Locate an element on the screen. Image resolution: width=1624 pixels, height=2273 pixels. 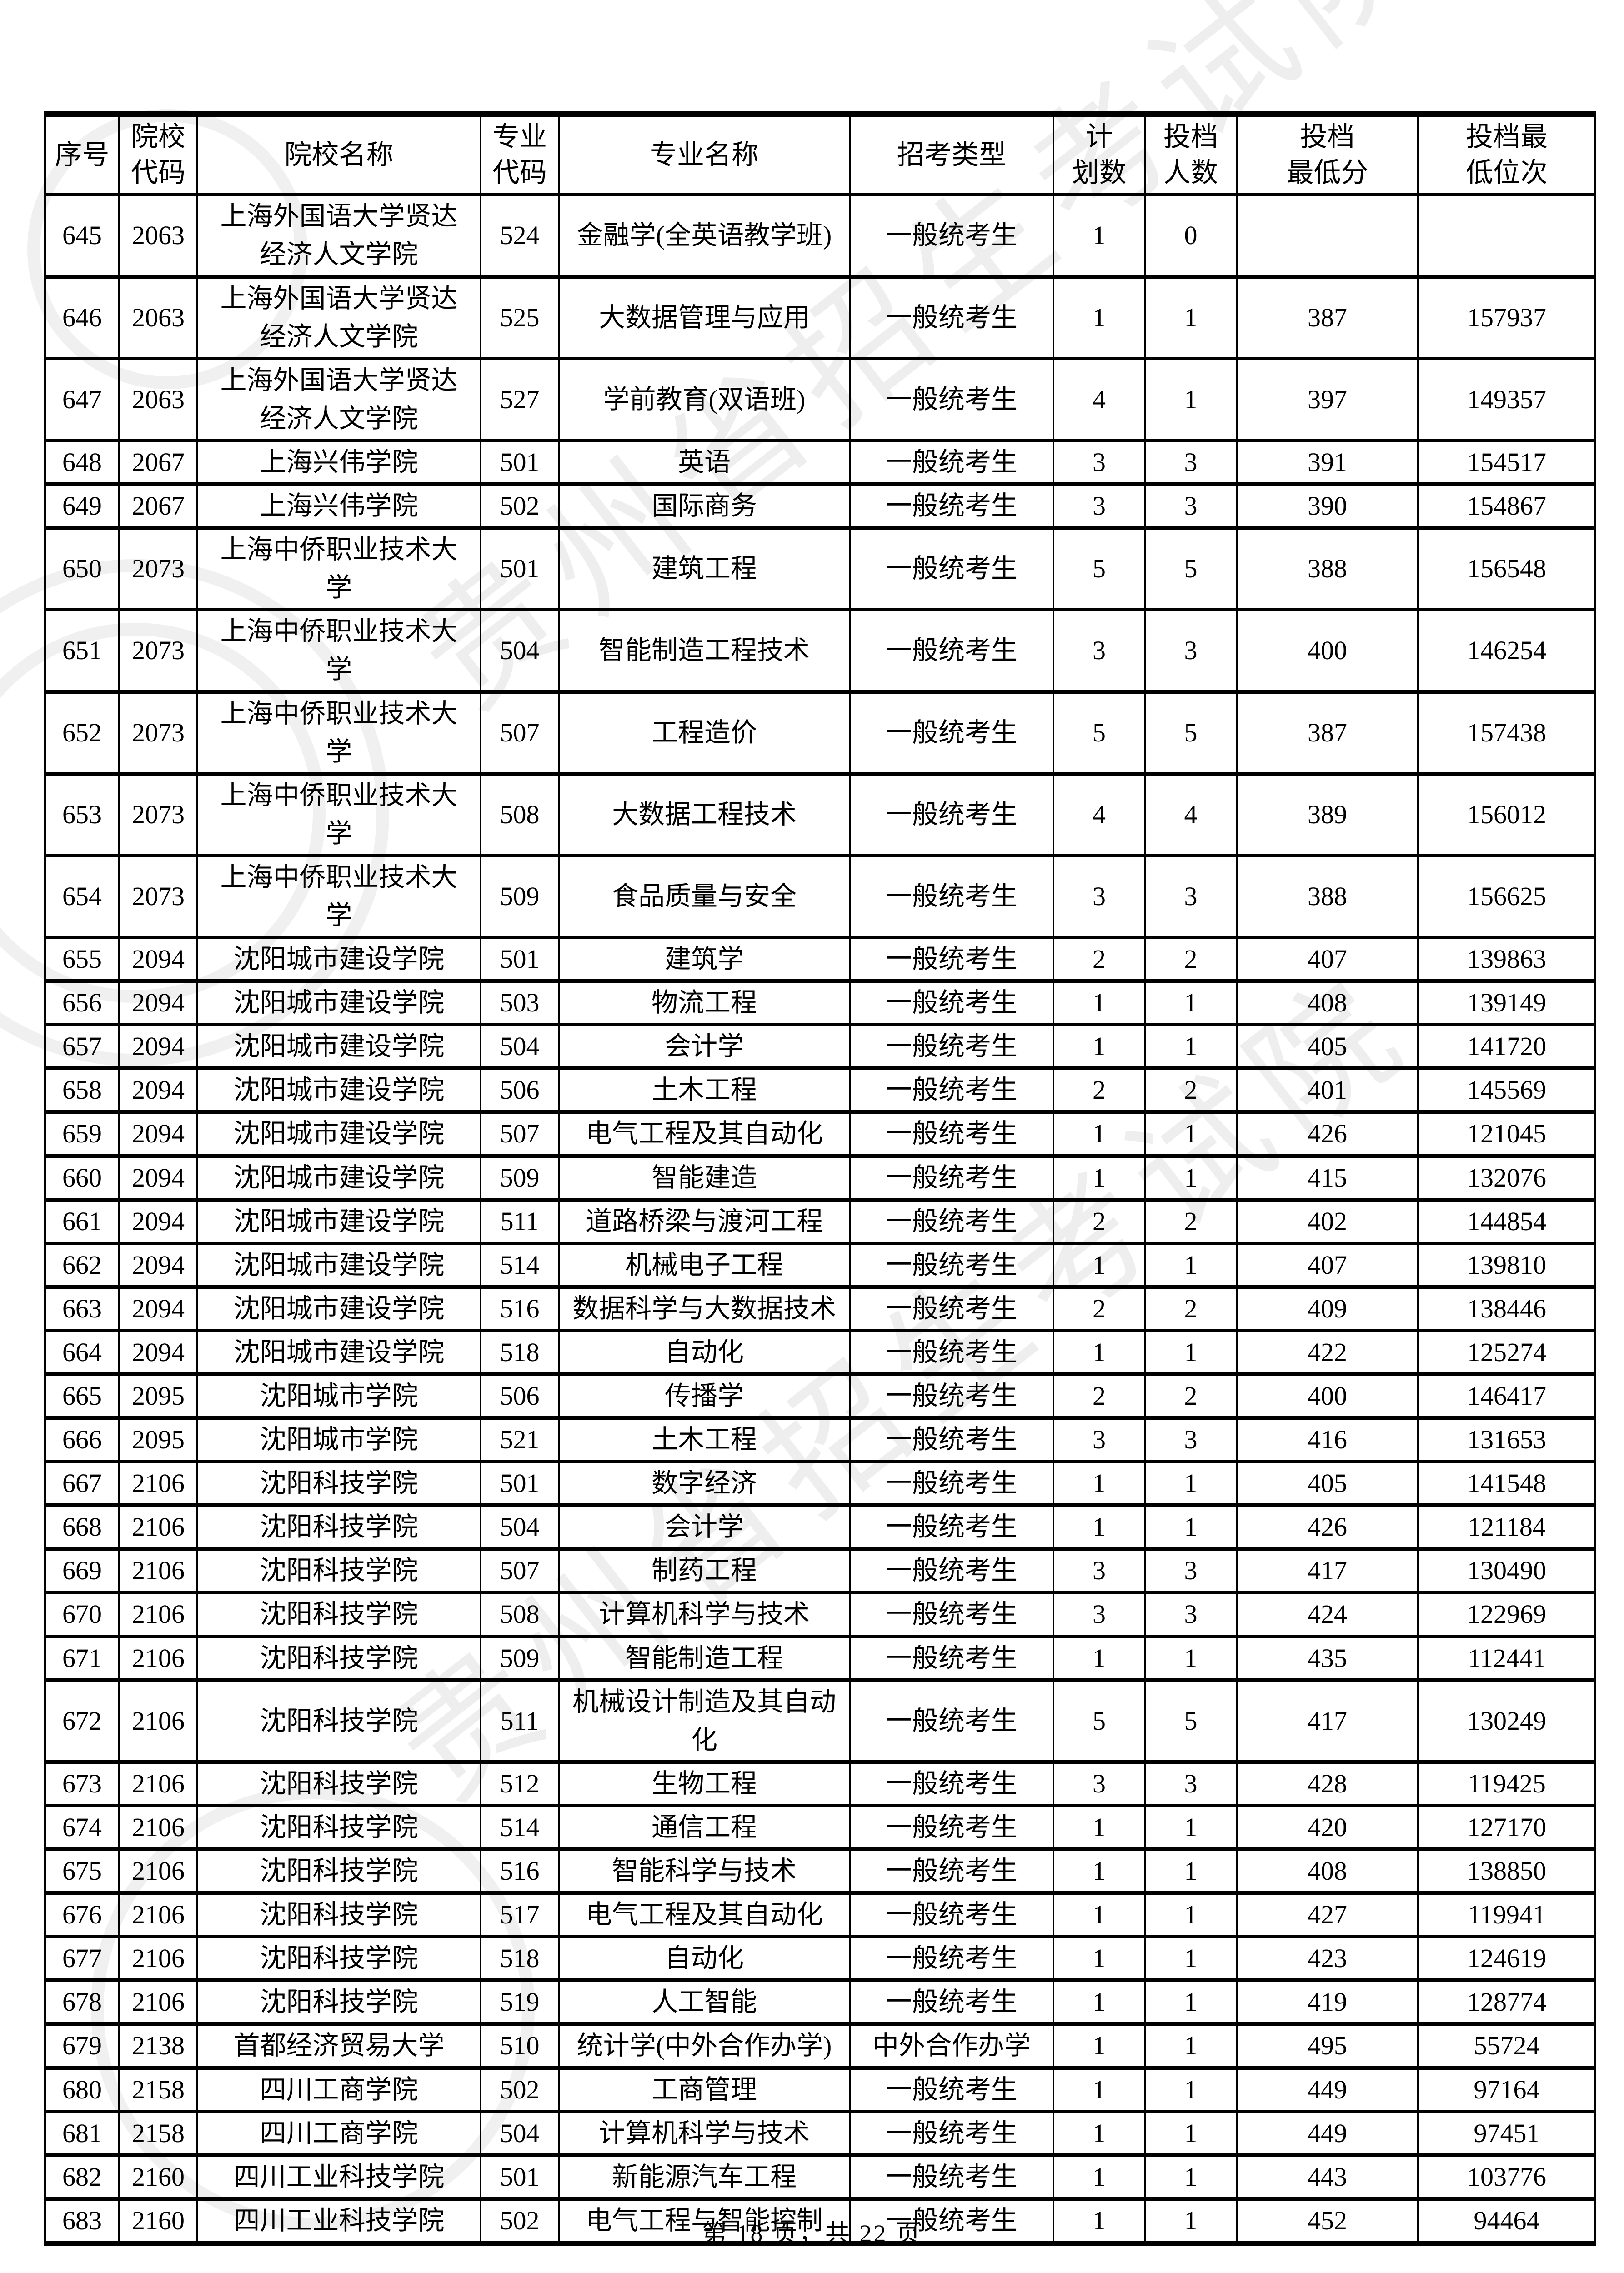
column-header-college-code: 院校 代码 is located at coordinates (158, 154).